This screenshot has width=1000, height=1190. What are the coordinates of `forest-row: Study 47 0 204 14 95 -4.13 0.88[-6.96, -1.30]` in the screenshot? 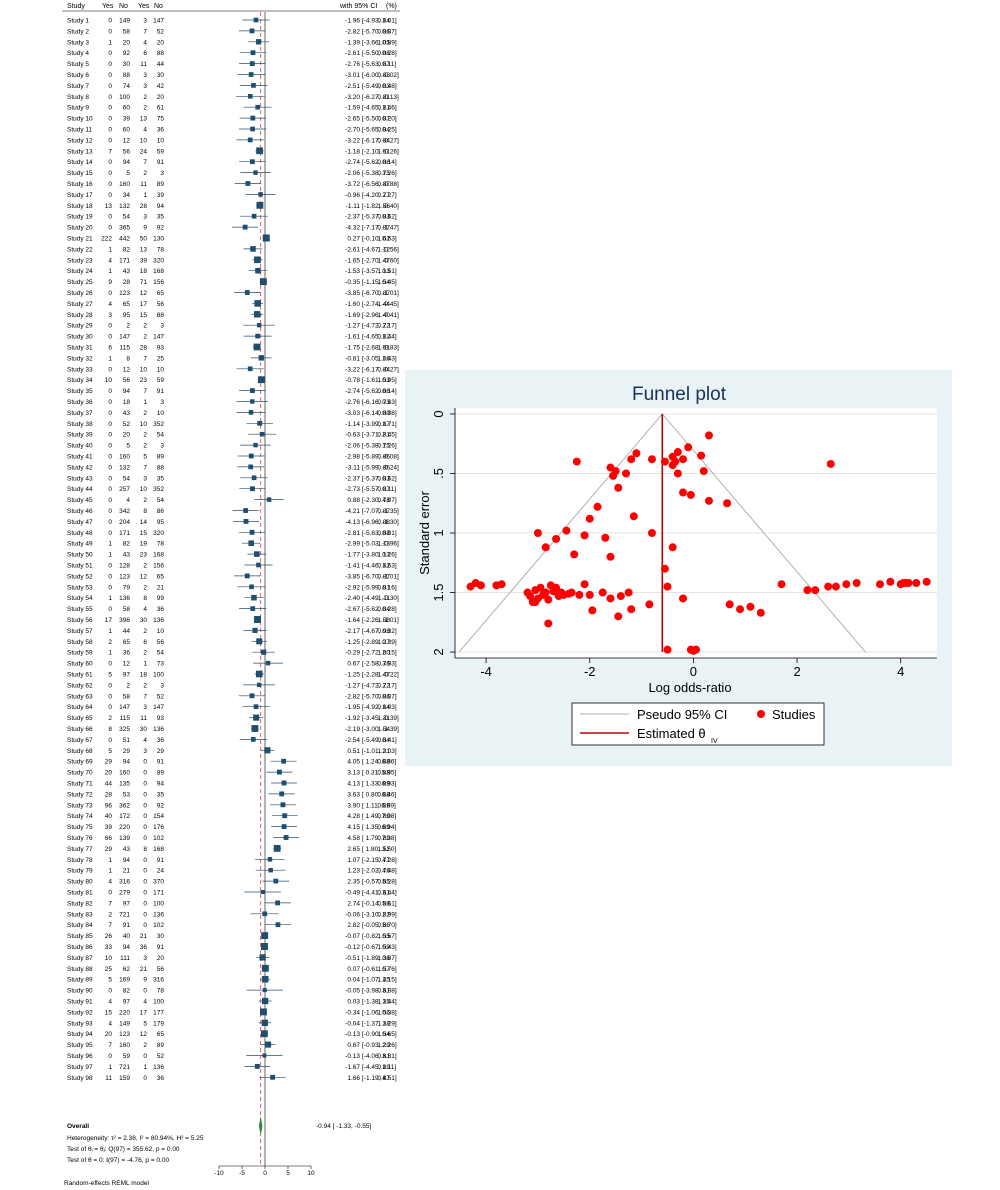 It's located at (233, 522).